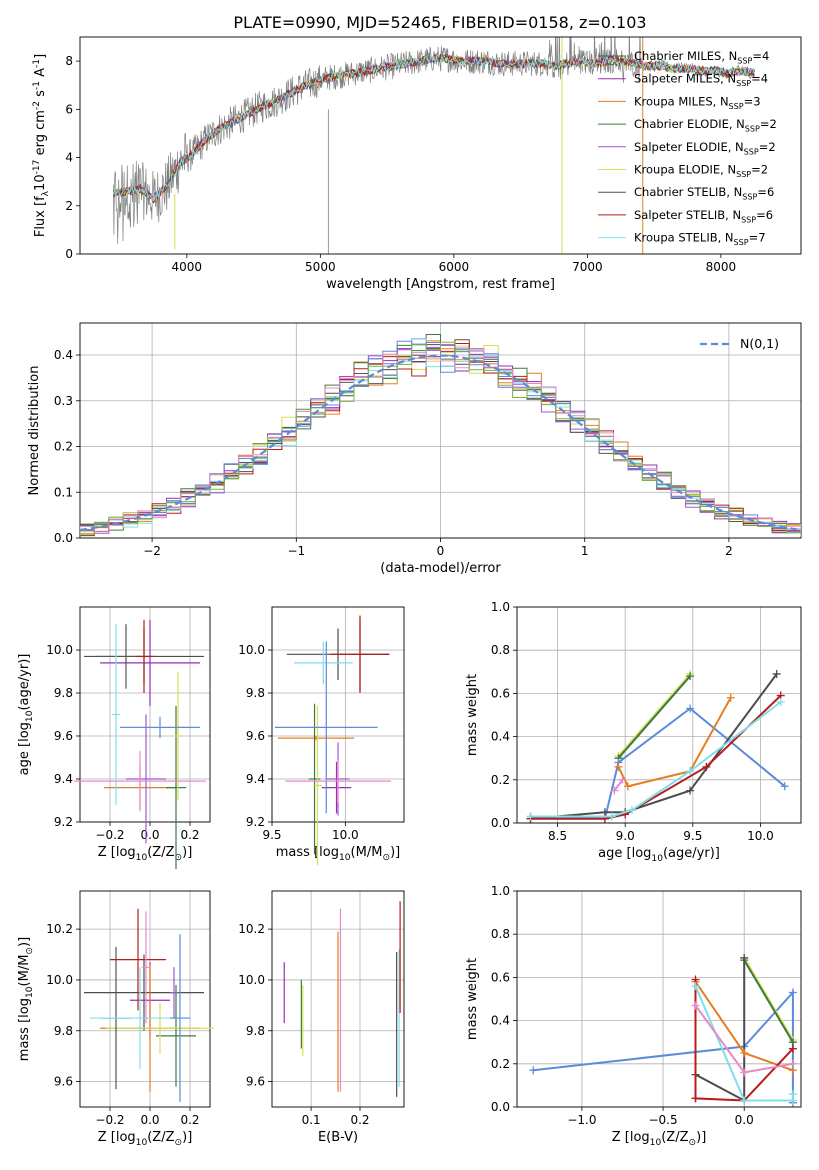 This screenshot has width=819, height=1170. I want to click on x-tick-label: −1.0, so click(581, 1120).